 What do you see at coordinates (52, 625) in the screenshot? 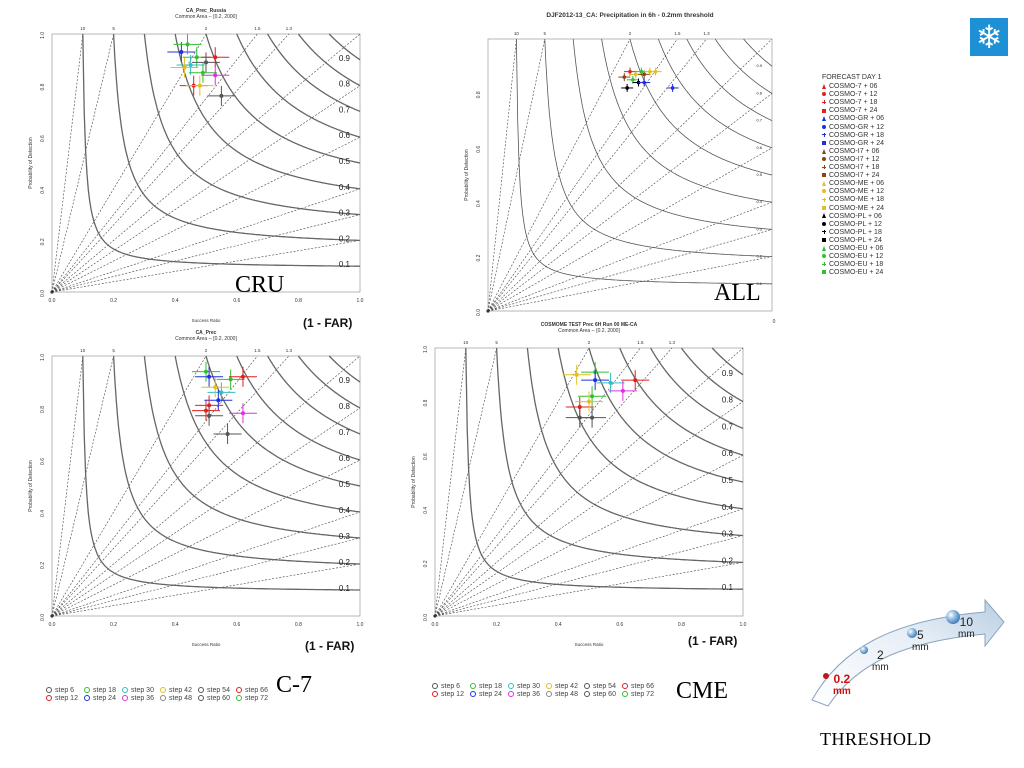
I see `x-tick-label: 0.0` at bounding box center [52, 625].